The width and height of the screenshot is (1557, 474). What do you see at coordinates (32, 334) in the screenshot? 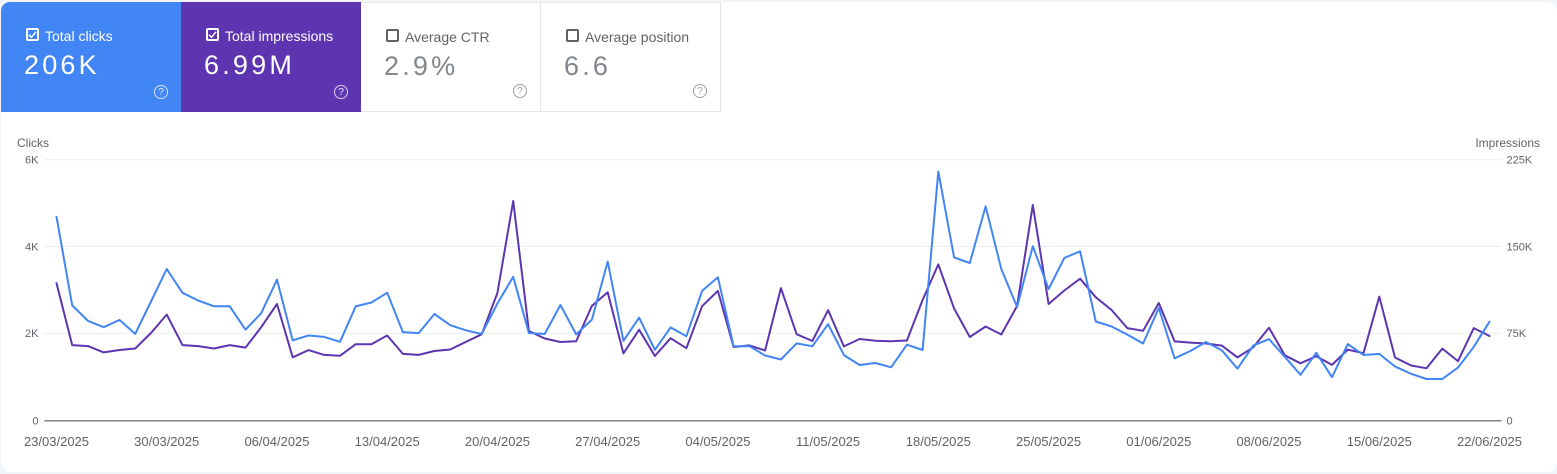
I see `svg-text: 2K` at bounding box center [32, 334].